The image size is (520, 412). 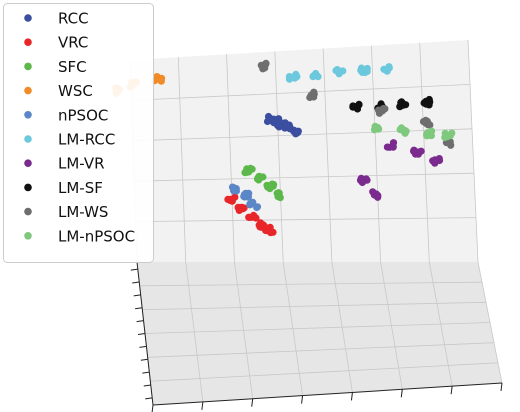 I want to click on legend-label: VRC, so click(x=73, y=43).